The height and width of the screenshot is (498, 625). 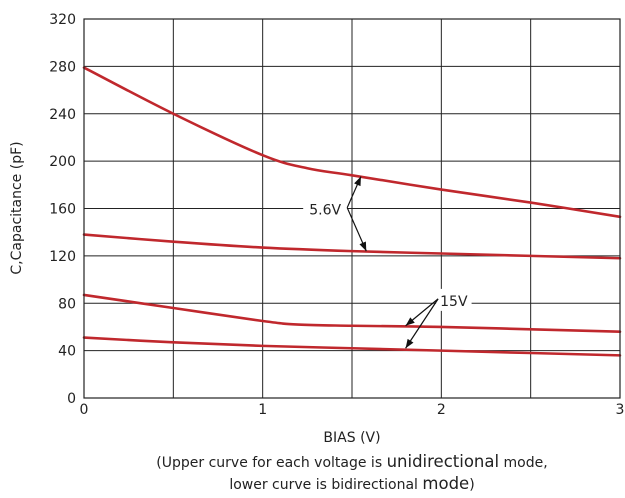 I want to click on x-axis-label: BIAS (V), so click(x=351, y=438).